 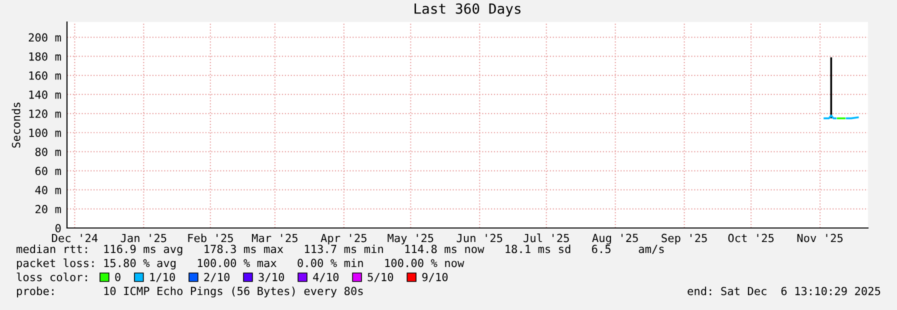 I want to click on x-tick-label: Nov '25, so click(x=820, y=238).